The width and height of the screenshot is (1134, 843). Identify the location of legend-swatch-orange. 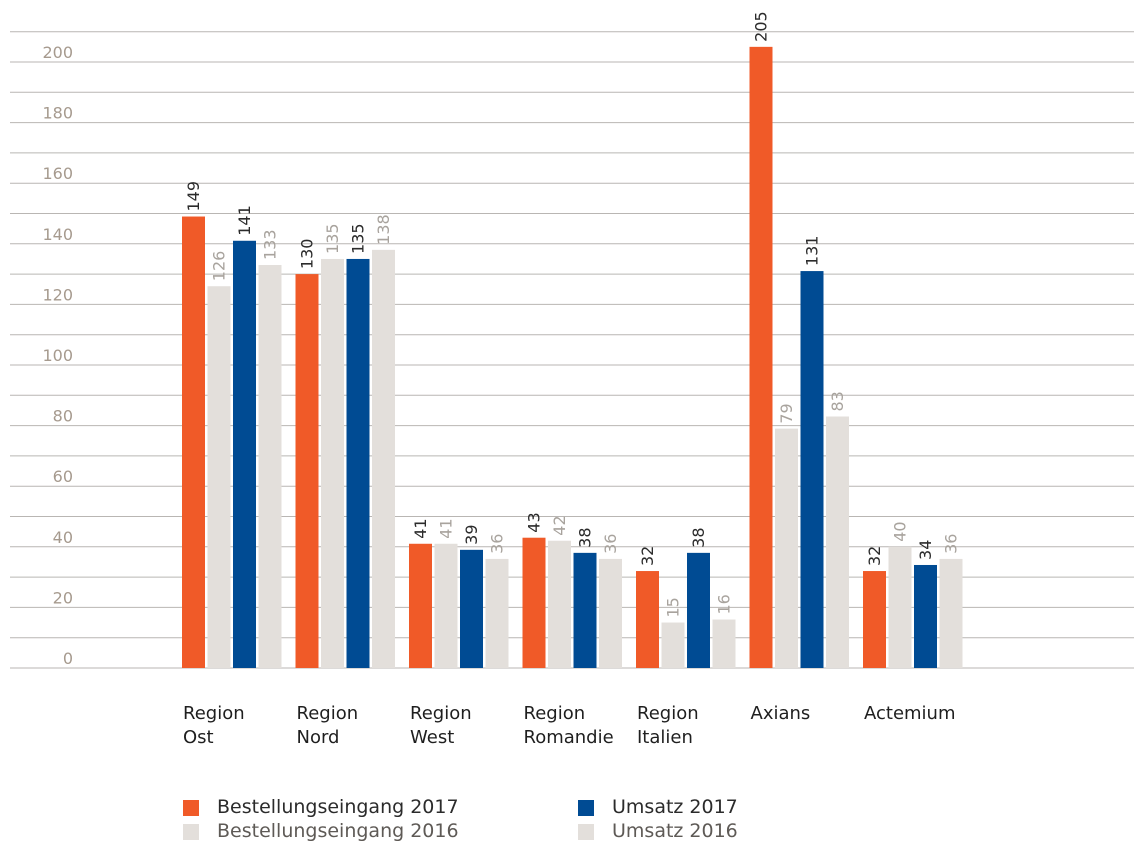
(191, 808).